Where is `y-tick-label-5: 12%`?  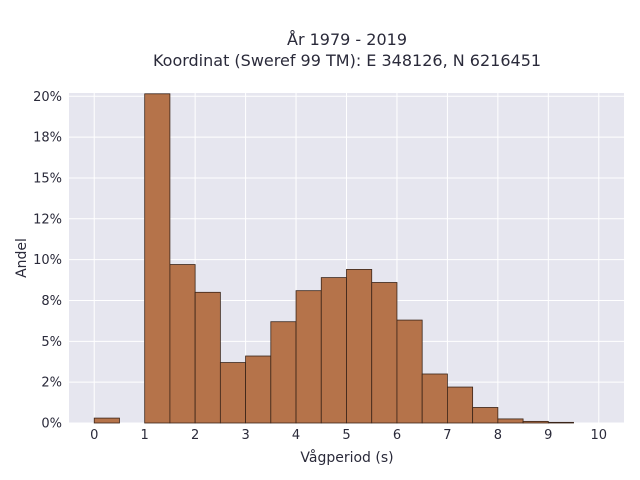
y-tick-label-5: 12% is located at coordinates (47, 219).